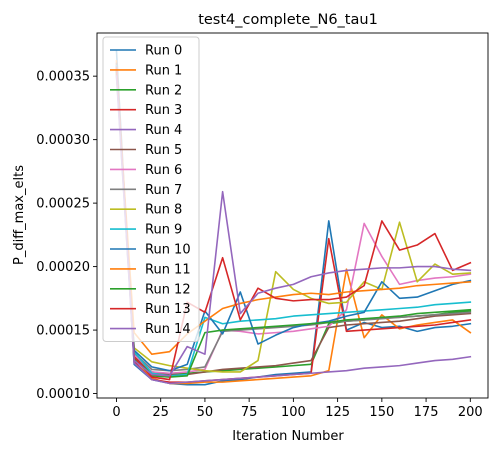 The height and width of the screenshot is (453, 503). Describe the element at coordinates (168, 309) in the screenshot. I see `legend-label: Run 13` at that location.